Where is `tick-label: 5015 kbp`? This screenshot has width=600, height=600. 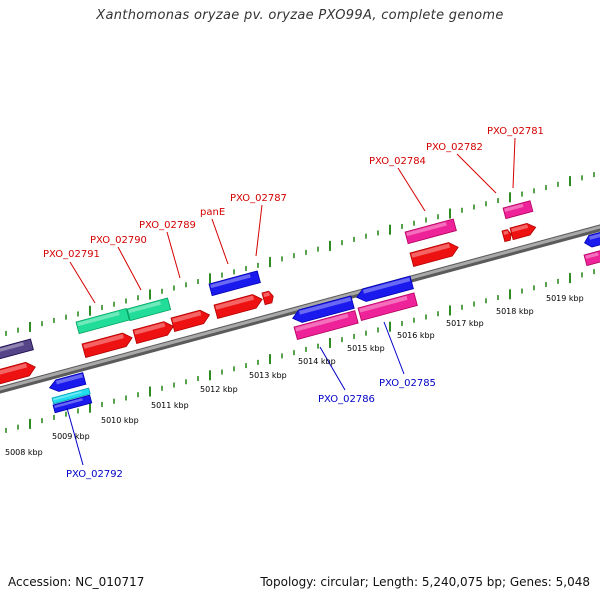 tick-label: 5015 kbp is located at coordinates (366, 348).